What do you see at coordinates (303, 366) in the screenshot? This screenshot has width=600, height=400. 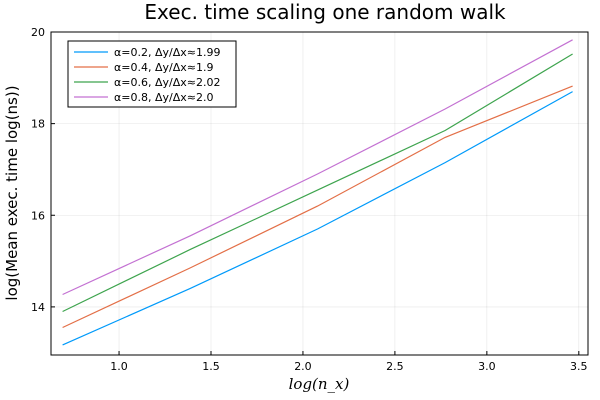 I see `x-tick-label: 2.0` at bounding box center [303, 366].